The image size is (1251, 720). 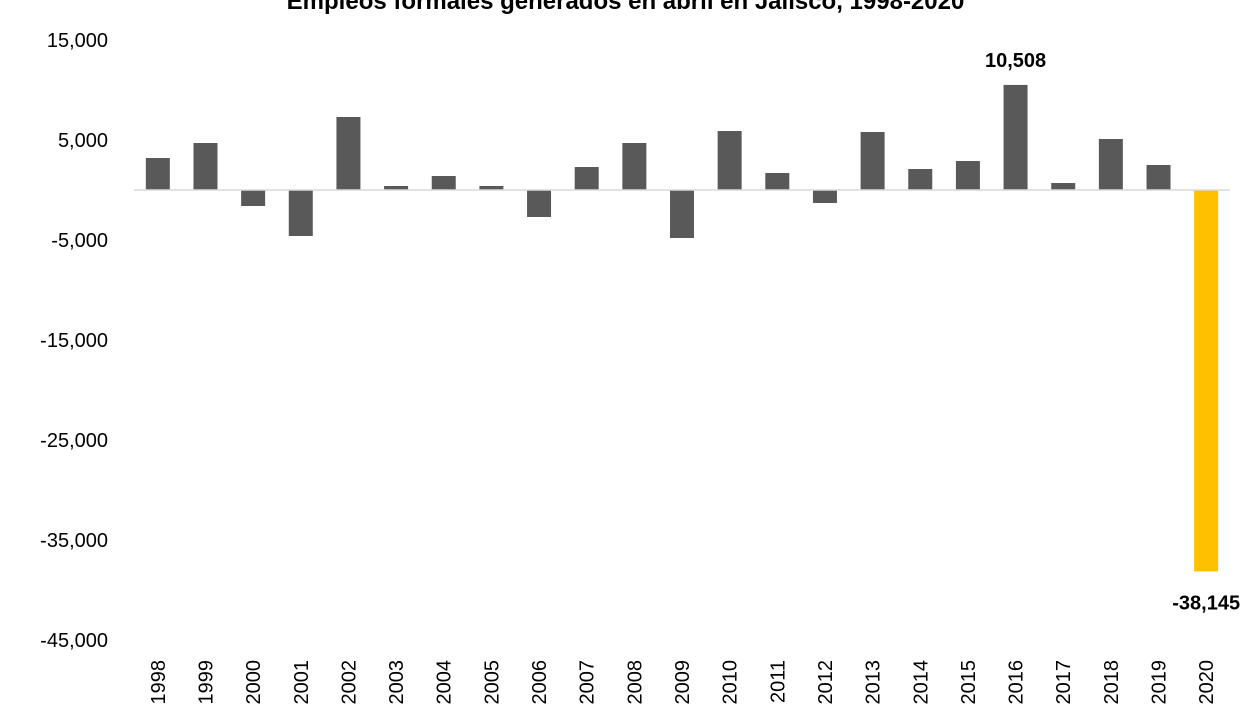 I want to click on bar-2008, so click(x=634, y=166).